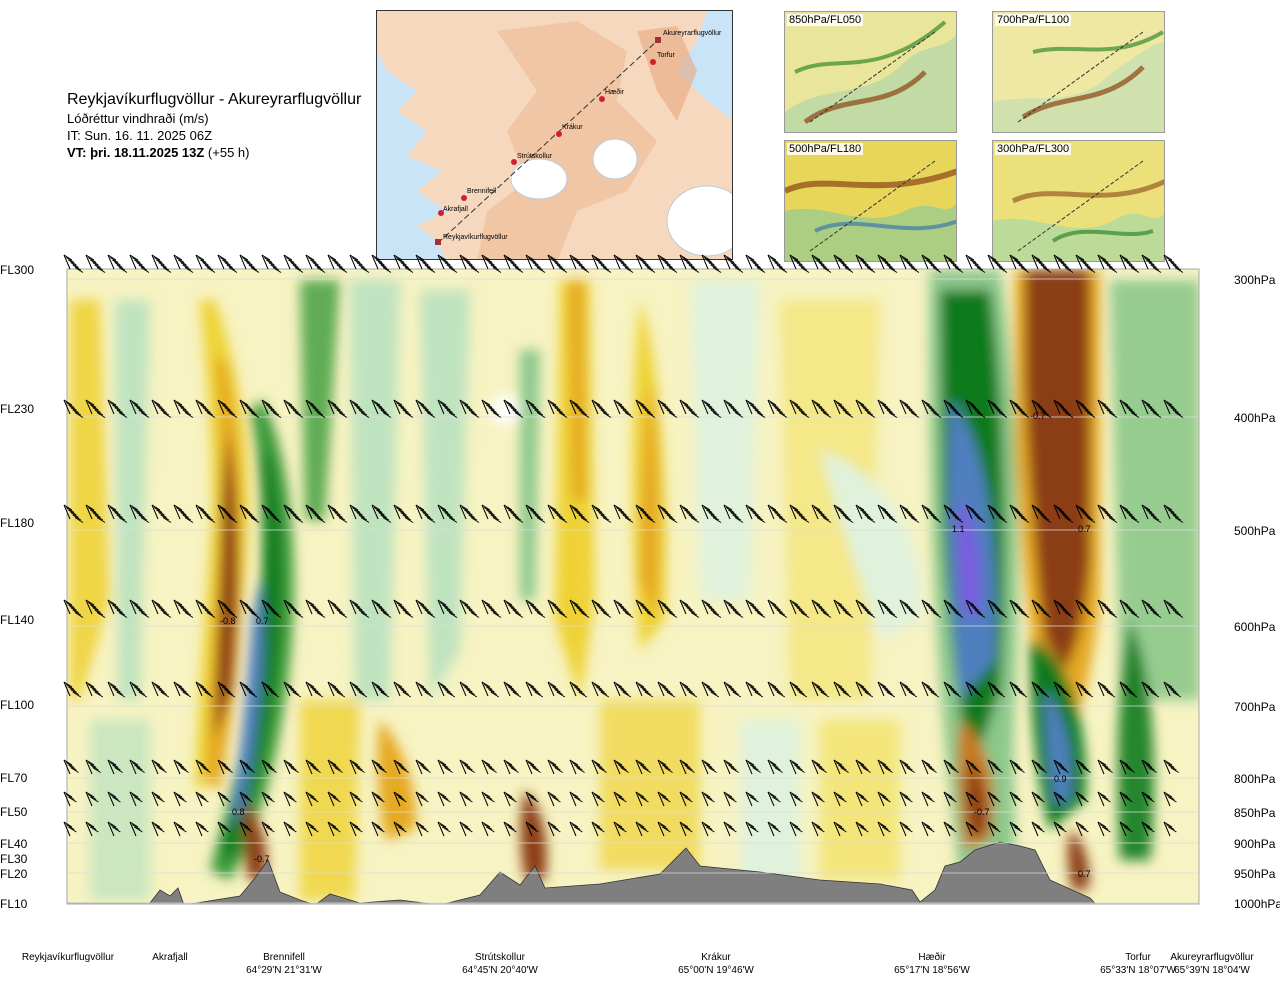  I want to click on pressure-label: 850hPa, so click(1255, 813).